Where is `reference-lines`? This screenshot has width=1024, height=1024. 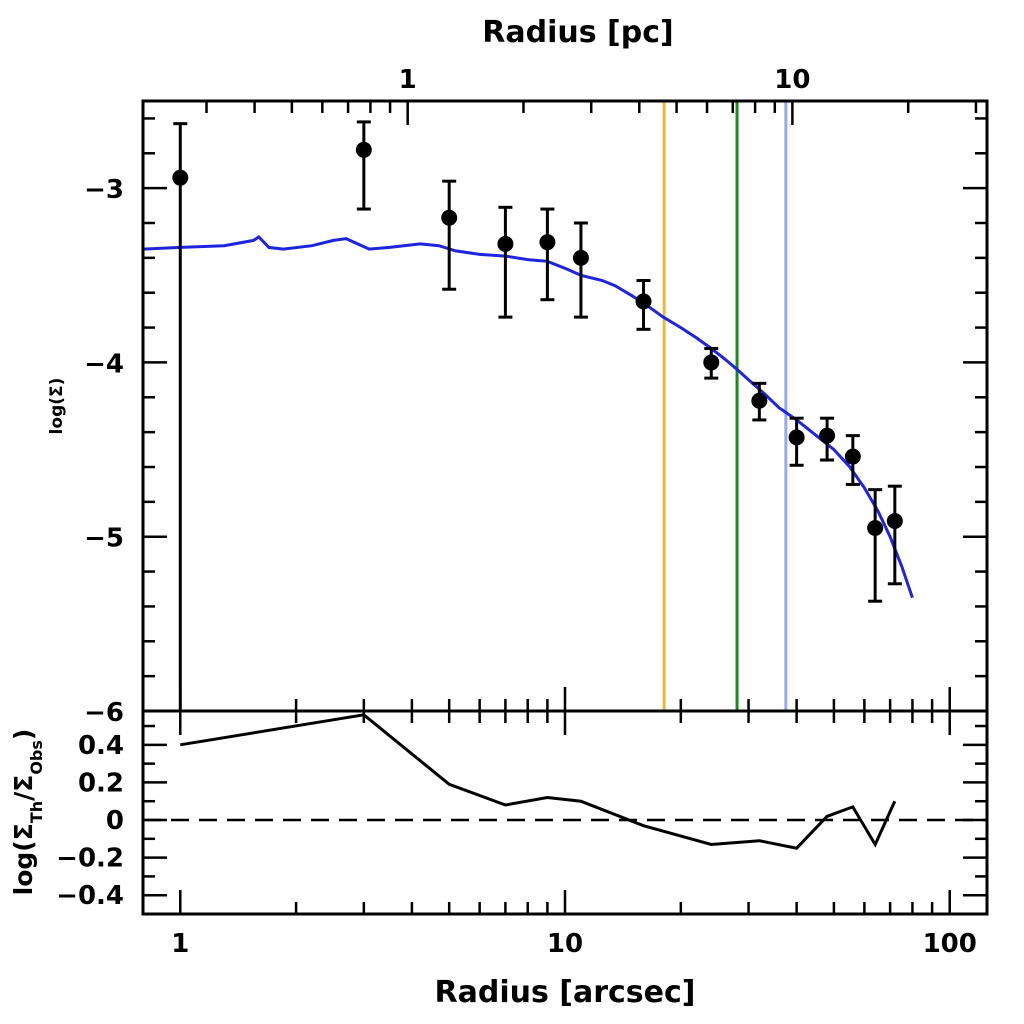
reference-lines is located at coordinates (725, 406).